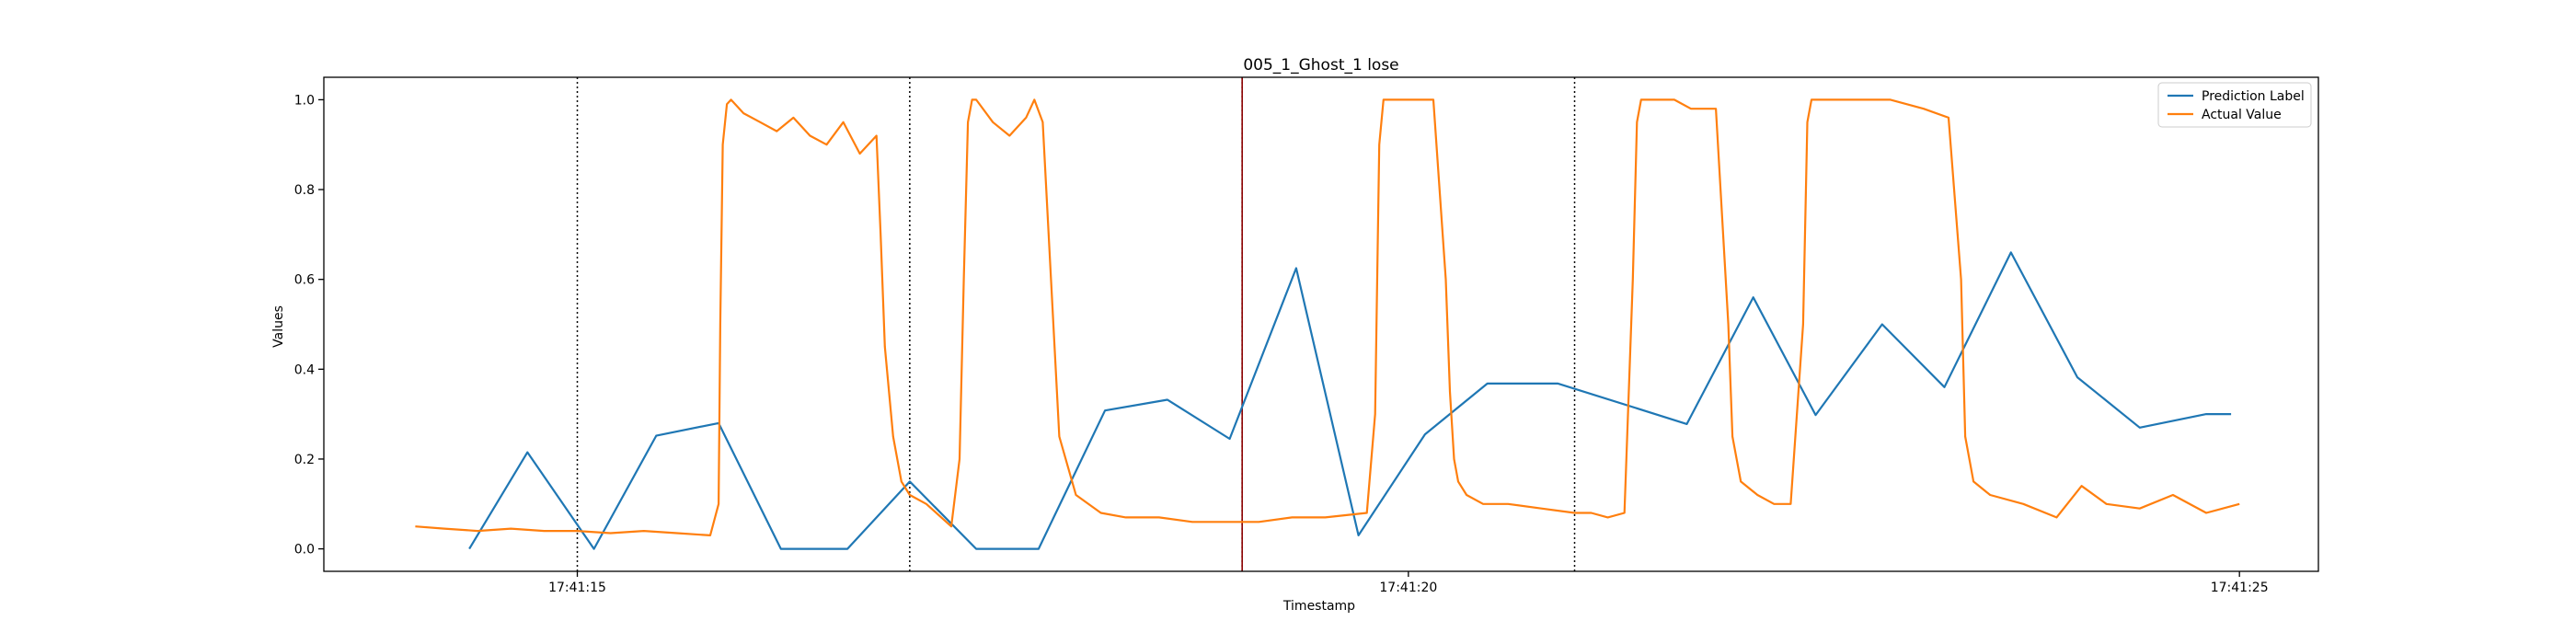 The height and width of the screenshot is (644, 2576). I want to click on x-axis-title: Timestamp, so click(1318, 606).